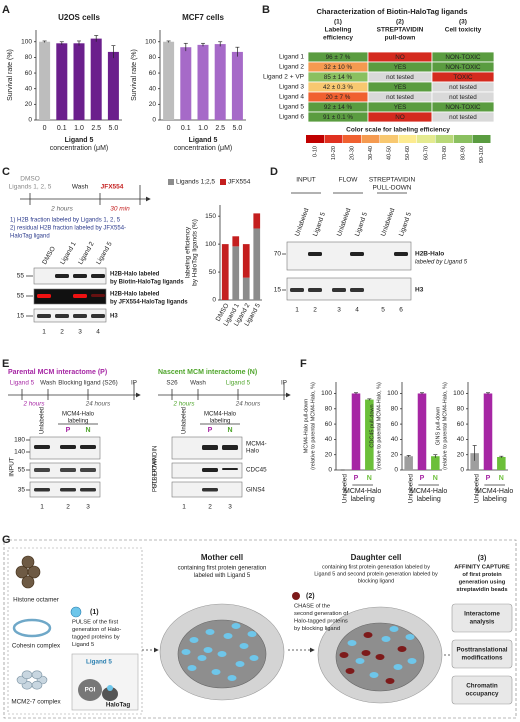 The width and height of the screenshot is (520, 722). Describe the element at coordinates (482, 583) in the screenshot. I see `step-text: generation using` at that location.